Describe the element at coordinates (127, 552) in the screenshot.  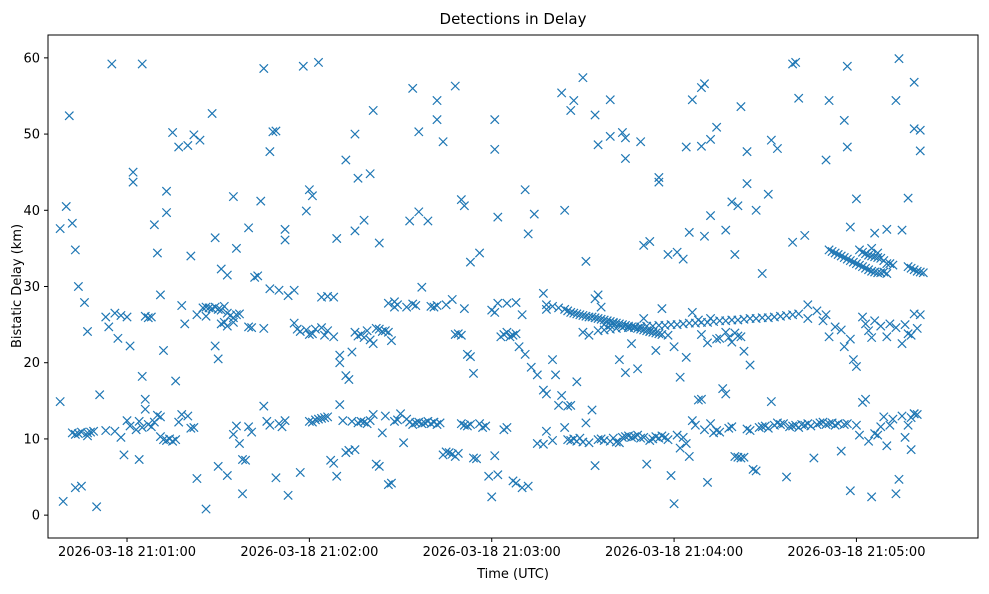
I see `x-tick-label: 2026-03-18 21:01:00` at that location.